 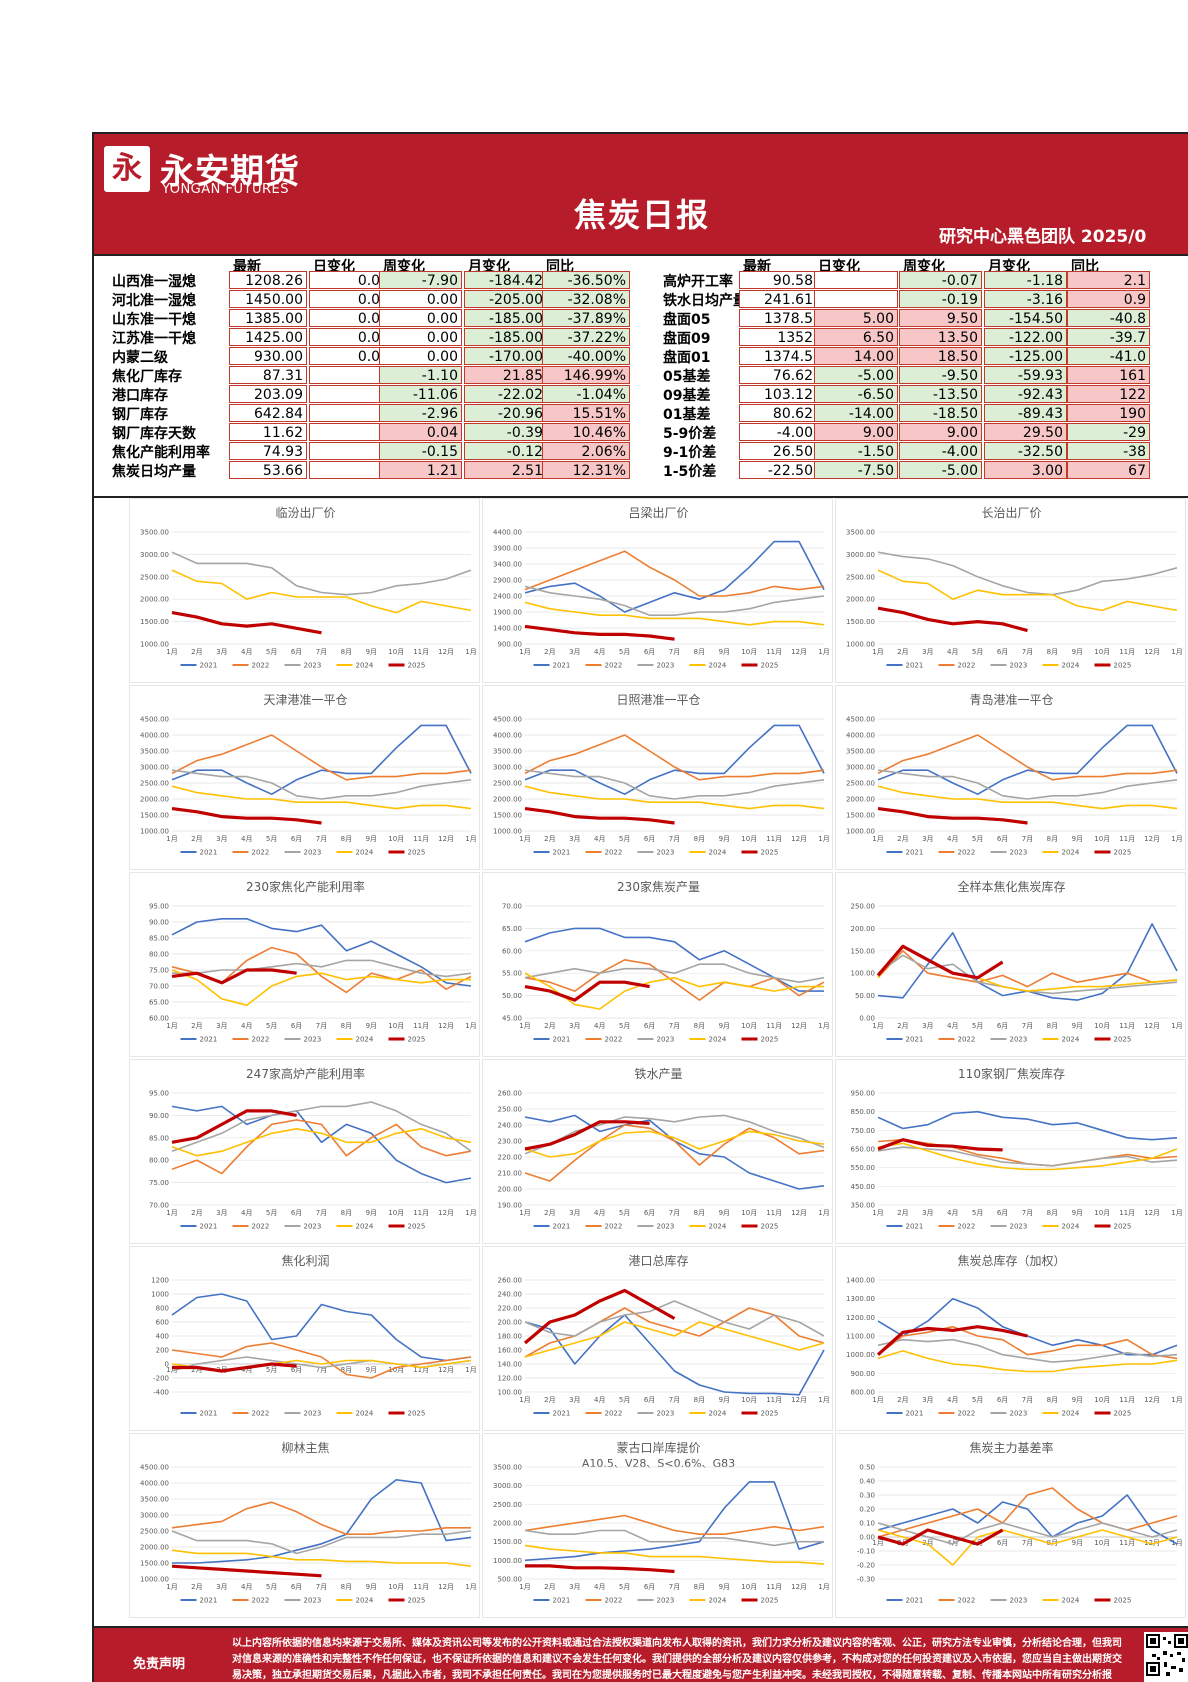 I want to click on y-tick-label: 85.00, so click(x=159, y=1138).